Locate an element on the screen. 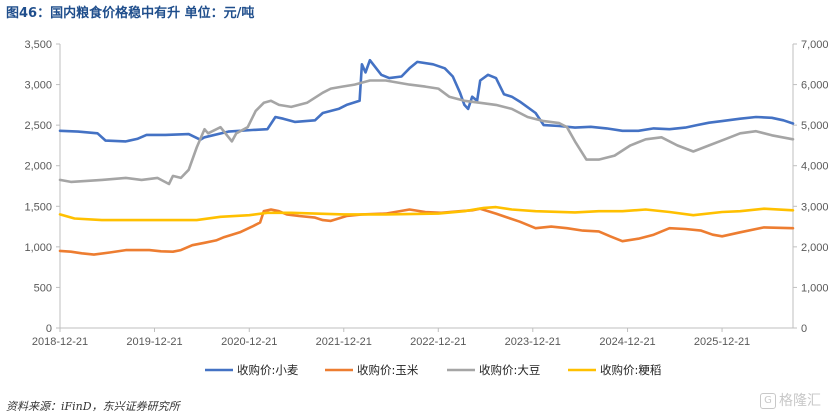  watermark: G 格隆汇 is located at coordinates (790, 400).